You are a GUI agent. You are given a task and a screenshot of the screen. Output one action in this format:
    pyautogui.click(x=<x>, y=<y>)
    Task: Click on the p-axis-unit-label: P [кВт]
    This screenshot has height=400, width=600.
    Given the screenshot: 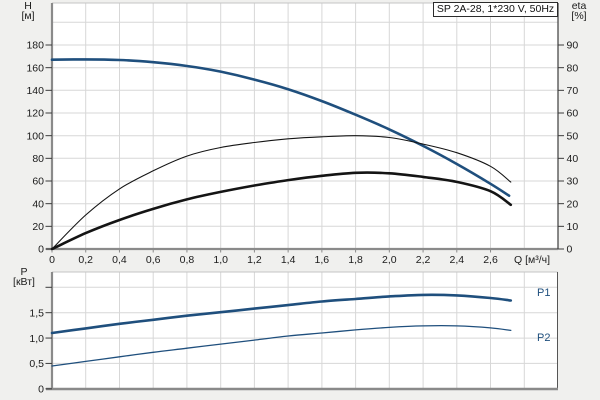 What is the action you would take?
    pyautogui.click(x=24, y=277)
    